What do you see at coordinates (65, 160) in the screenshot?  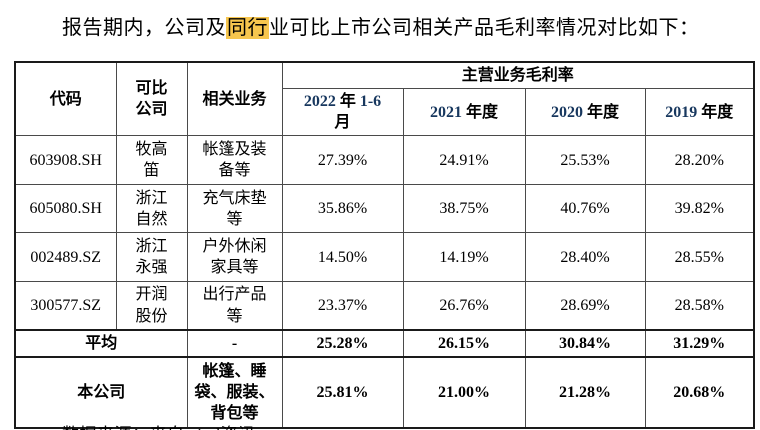 I see `code-cell: 603908.SH` at bounding box center [65, 160].